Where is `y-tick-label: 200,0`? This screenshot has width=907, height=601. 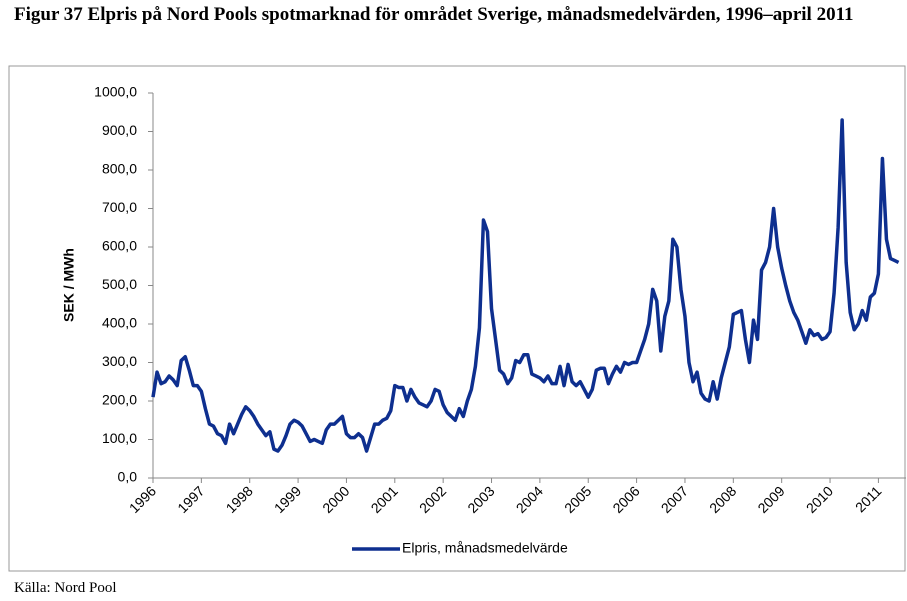
y-tick-label: 200,0 is located at coordinates (119, 400).